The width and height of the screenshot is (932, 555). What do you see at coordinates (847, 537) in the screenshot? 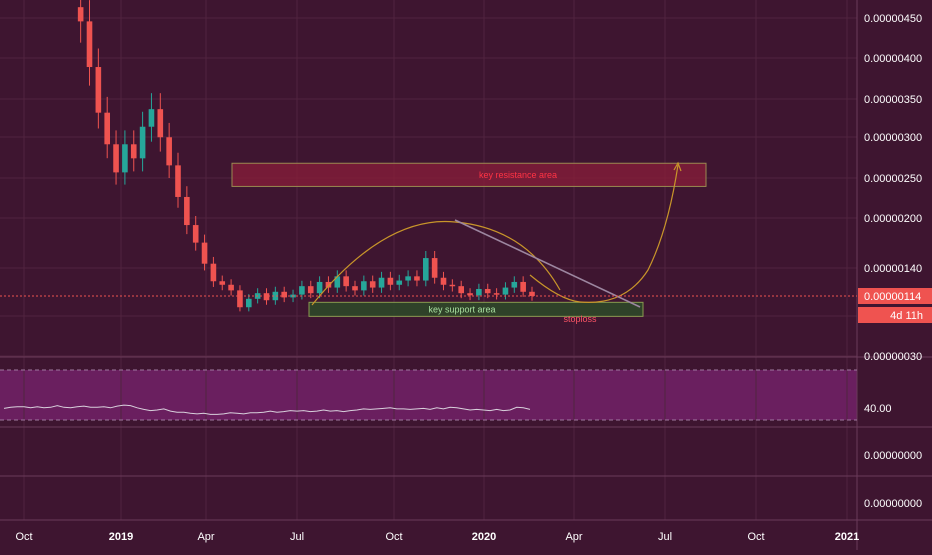
I see `time-tick-label: 2021` at bounding box center [847, 537].